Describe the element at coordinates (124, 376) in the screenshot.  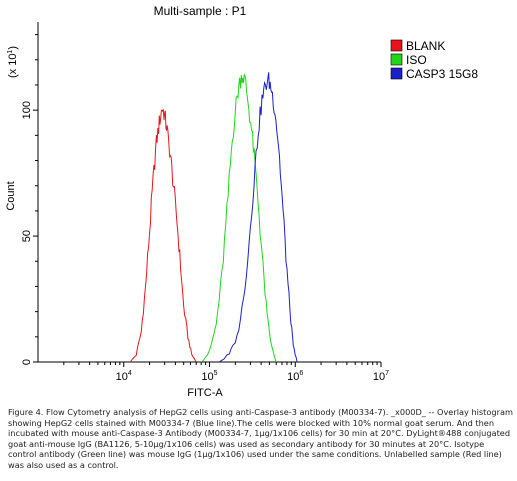
I see `x-tick-label: 10⁴` at that location.